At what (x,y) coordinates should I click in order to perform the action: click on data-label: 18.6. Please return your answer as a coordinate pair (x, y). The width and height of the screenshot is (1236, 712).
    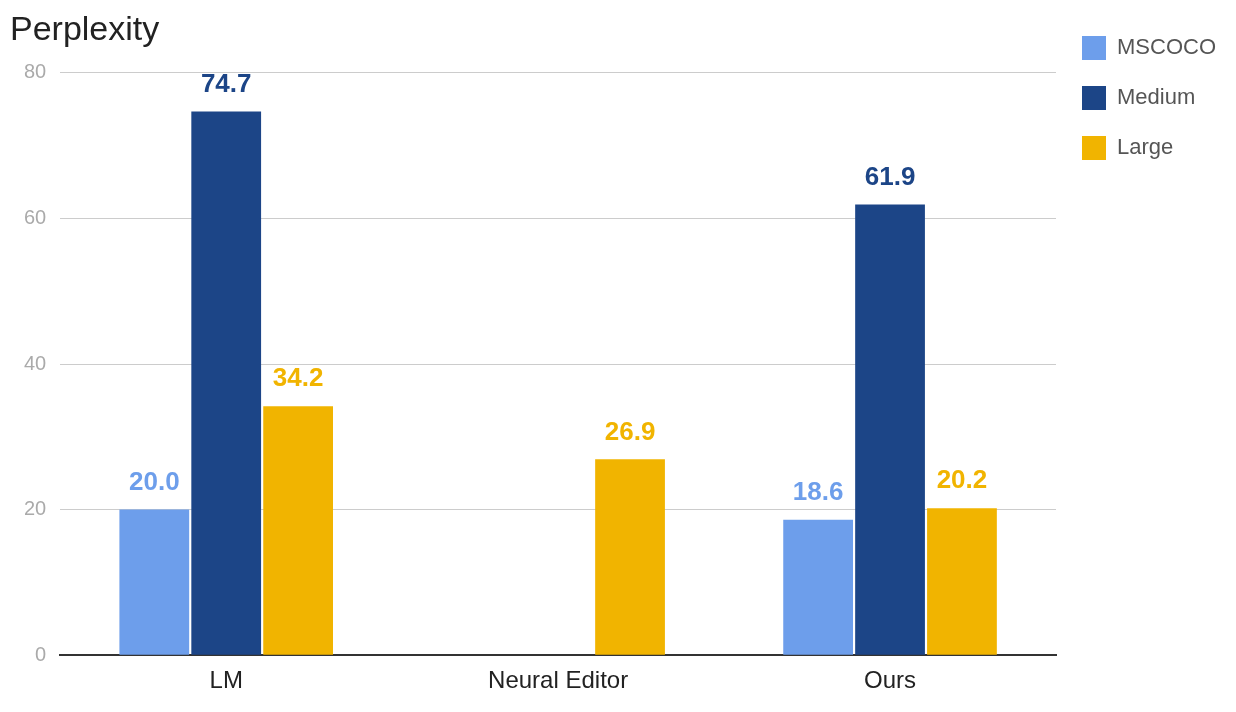
    Looking at the image, I should click on (818, 490).